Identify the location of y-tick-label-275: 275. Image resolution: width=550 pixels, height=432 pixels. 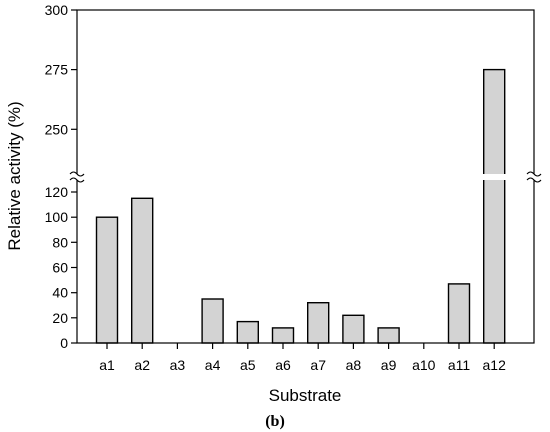
(57, 70).